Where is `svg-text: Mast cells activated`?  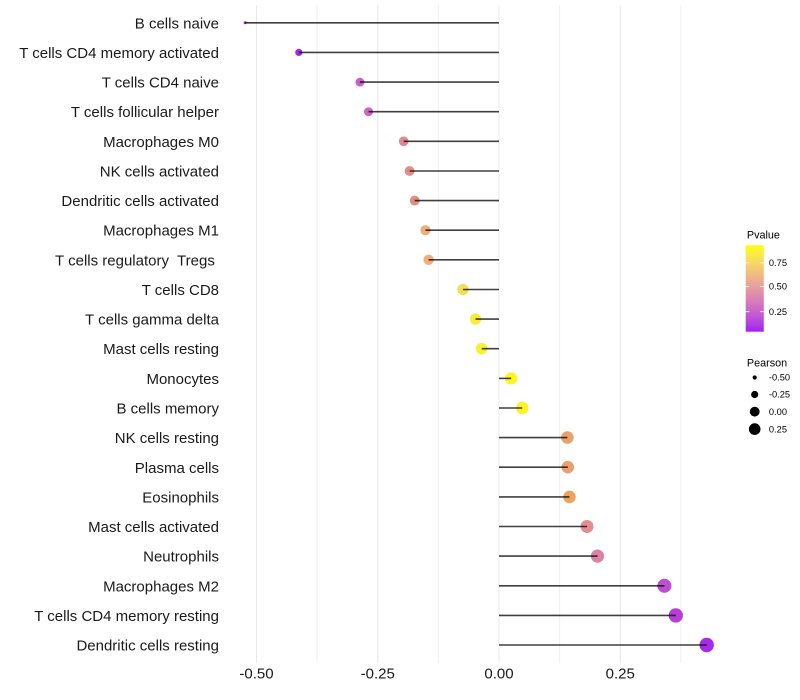
svg-text: Mast cells activated is located at coordinates (153, 527).